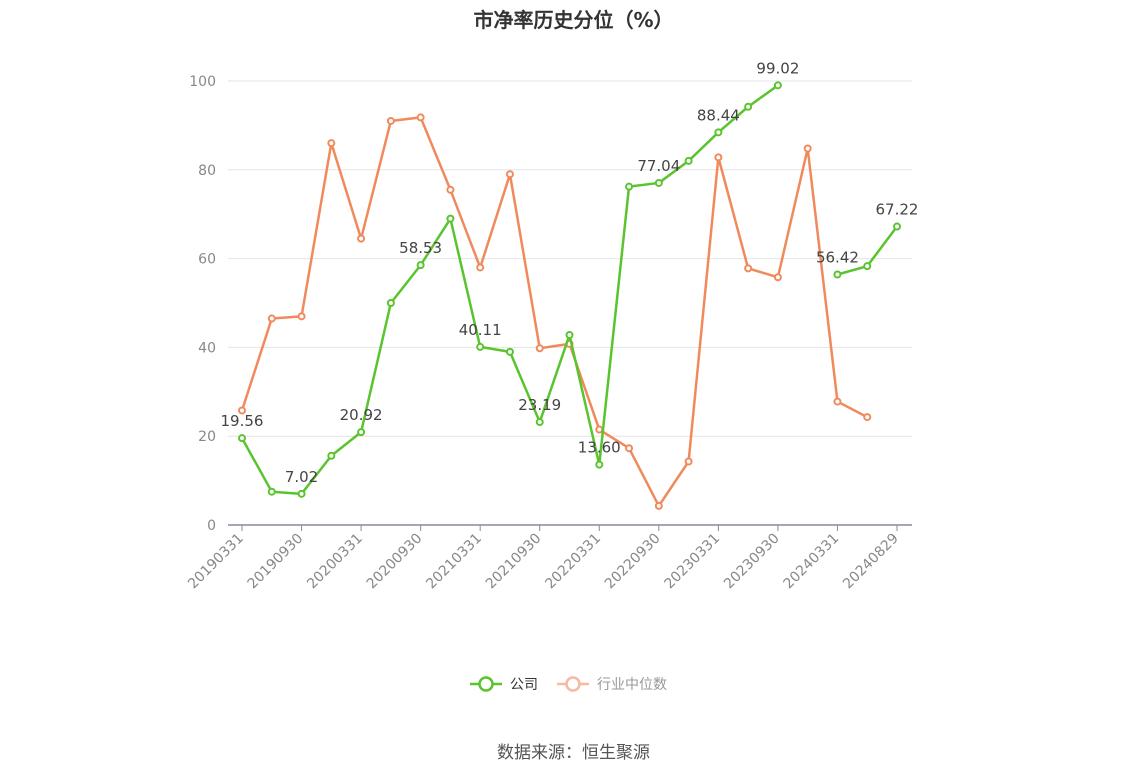 The image size is (1147, 776). Describe the element at coordinates (480, 330) in the screenshot. I see `data-label: 40.11` at that location.